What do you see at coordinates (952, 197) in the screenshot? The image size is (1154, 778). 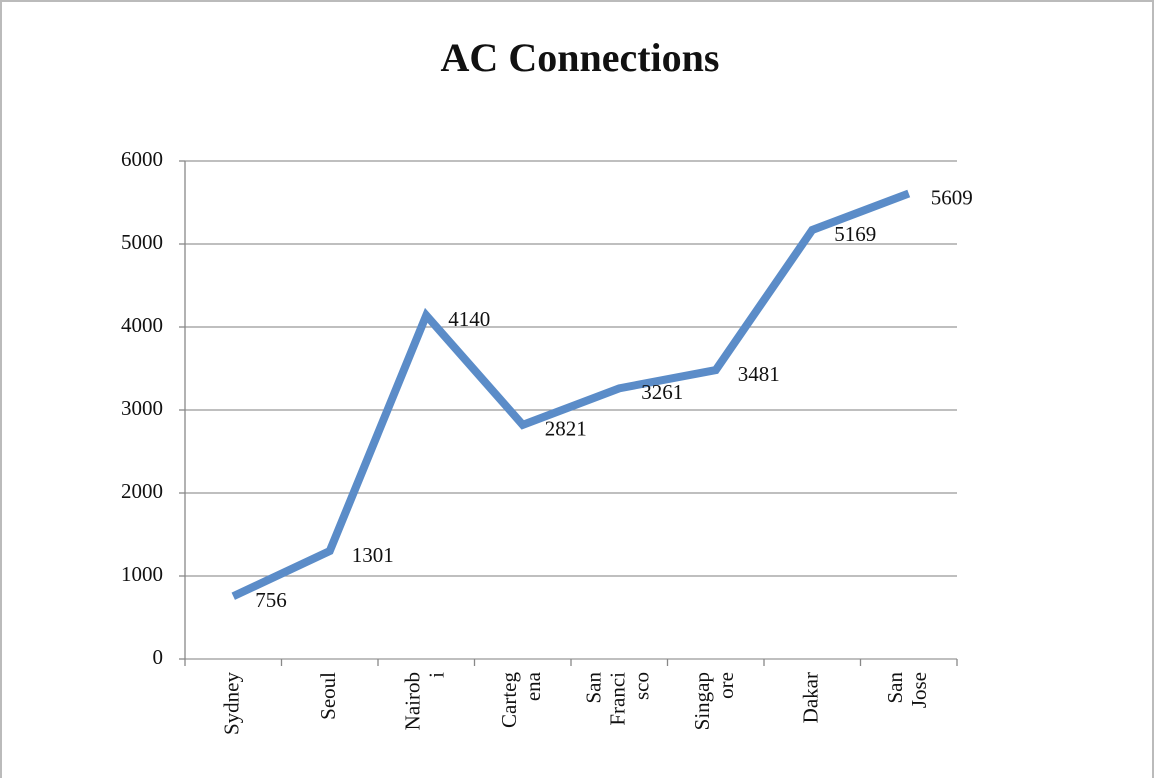 I see `data-label: 5609` at bounding box center [952, 197].